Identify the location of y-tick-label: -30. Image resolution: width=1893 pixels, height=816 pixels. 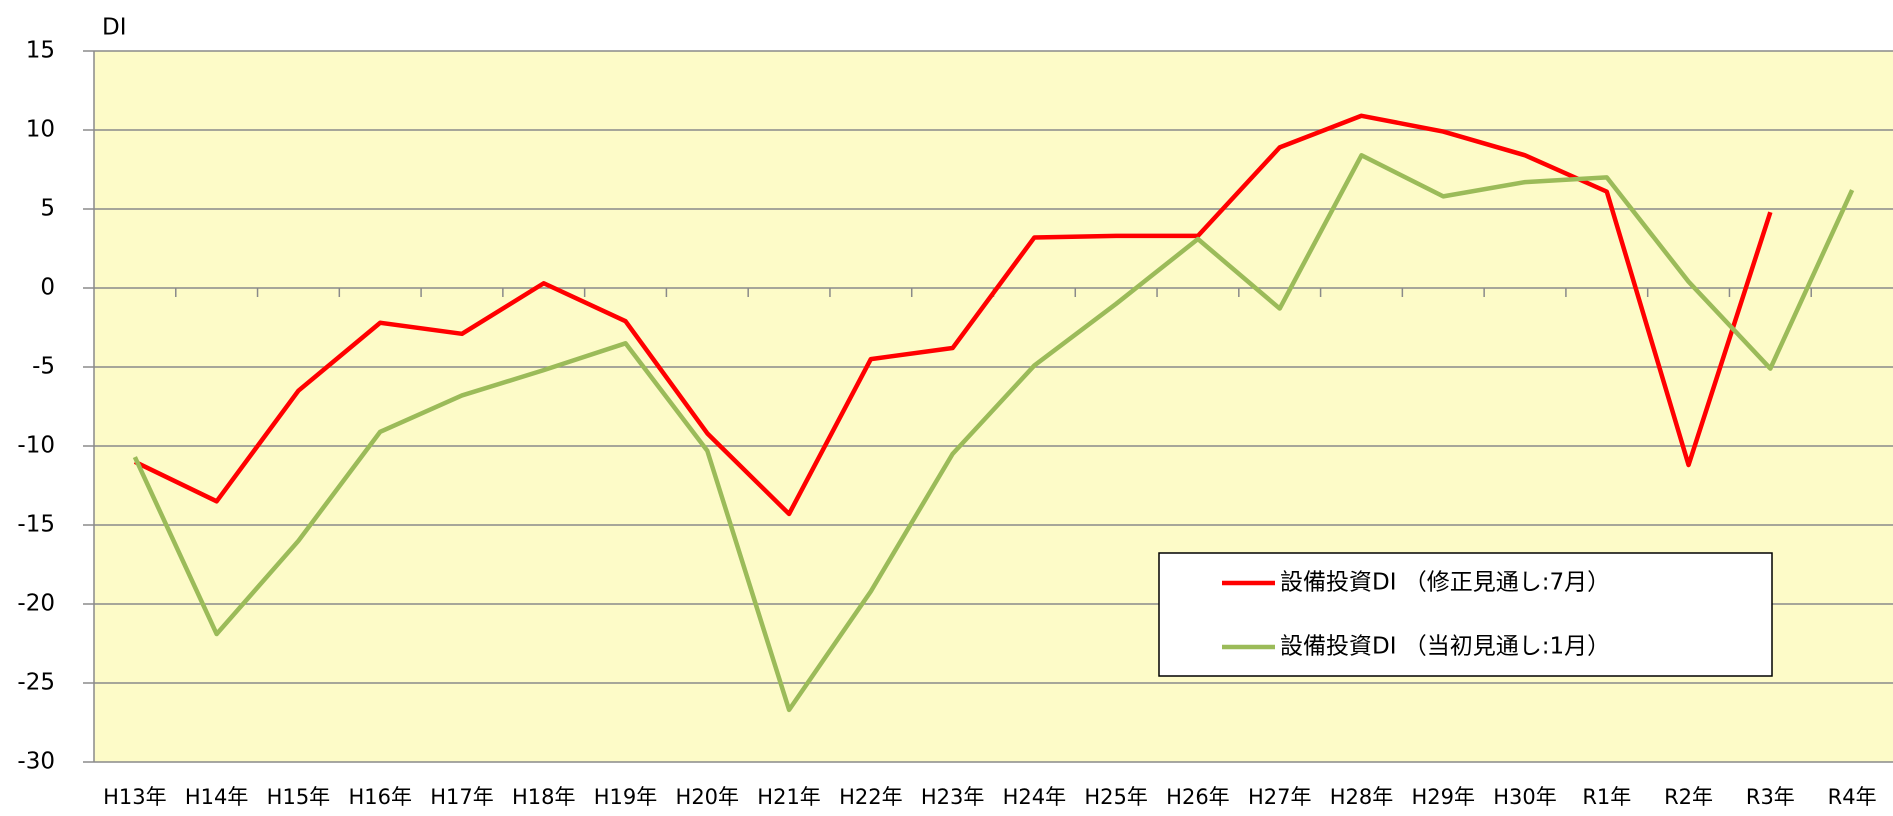
(36, 762).